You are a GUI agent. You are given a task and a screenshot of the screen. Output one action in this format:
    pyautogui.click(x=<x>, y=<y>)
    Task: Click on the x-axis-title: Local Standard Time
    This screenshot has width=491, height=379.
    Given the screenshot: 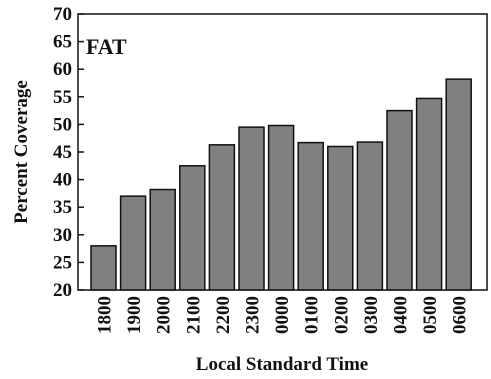 What is the action you would take?
    pyautogui.click(x=282, y=364)
    